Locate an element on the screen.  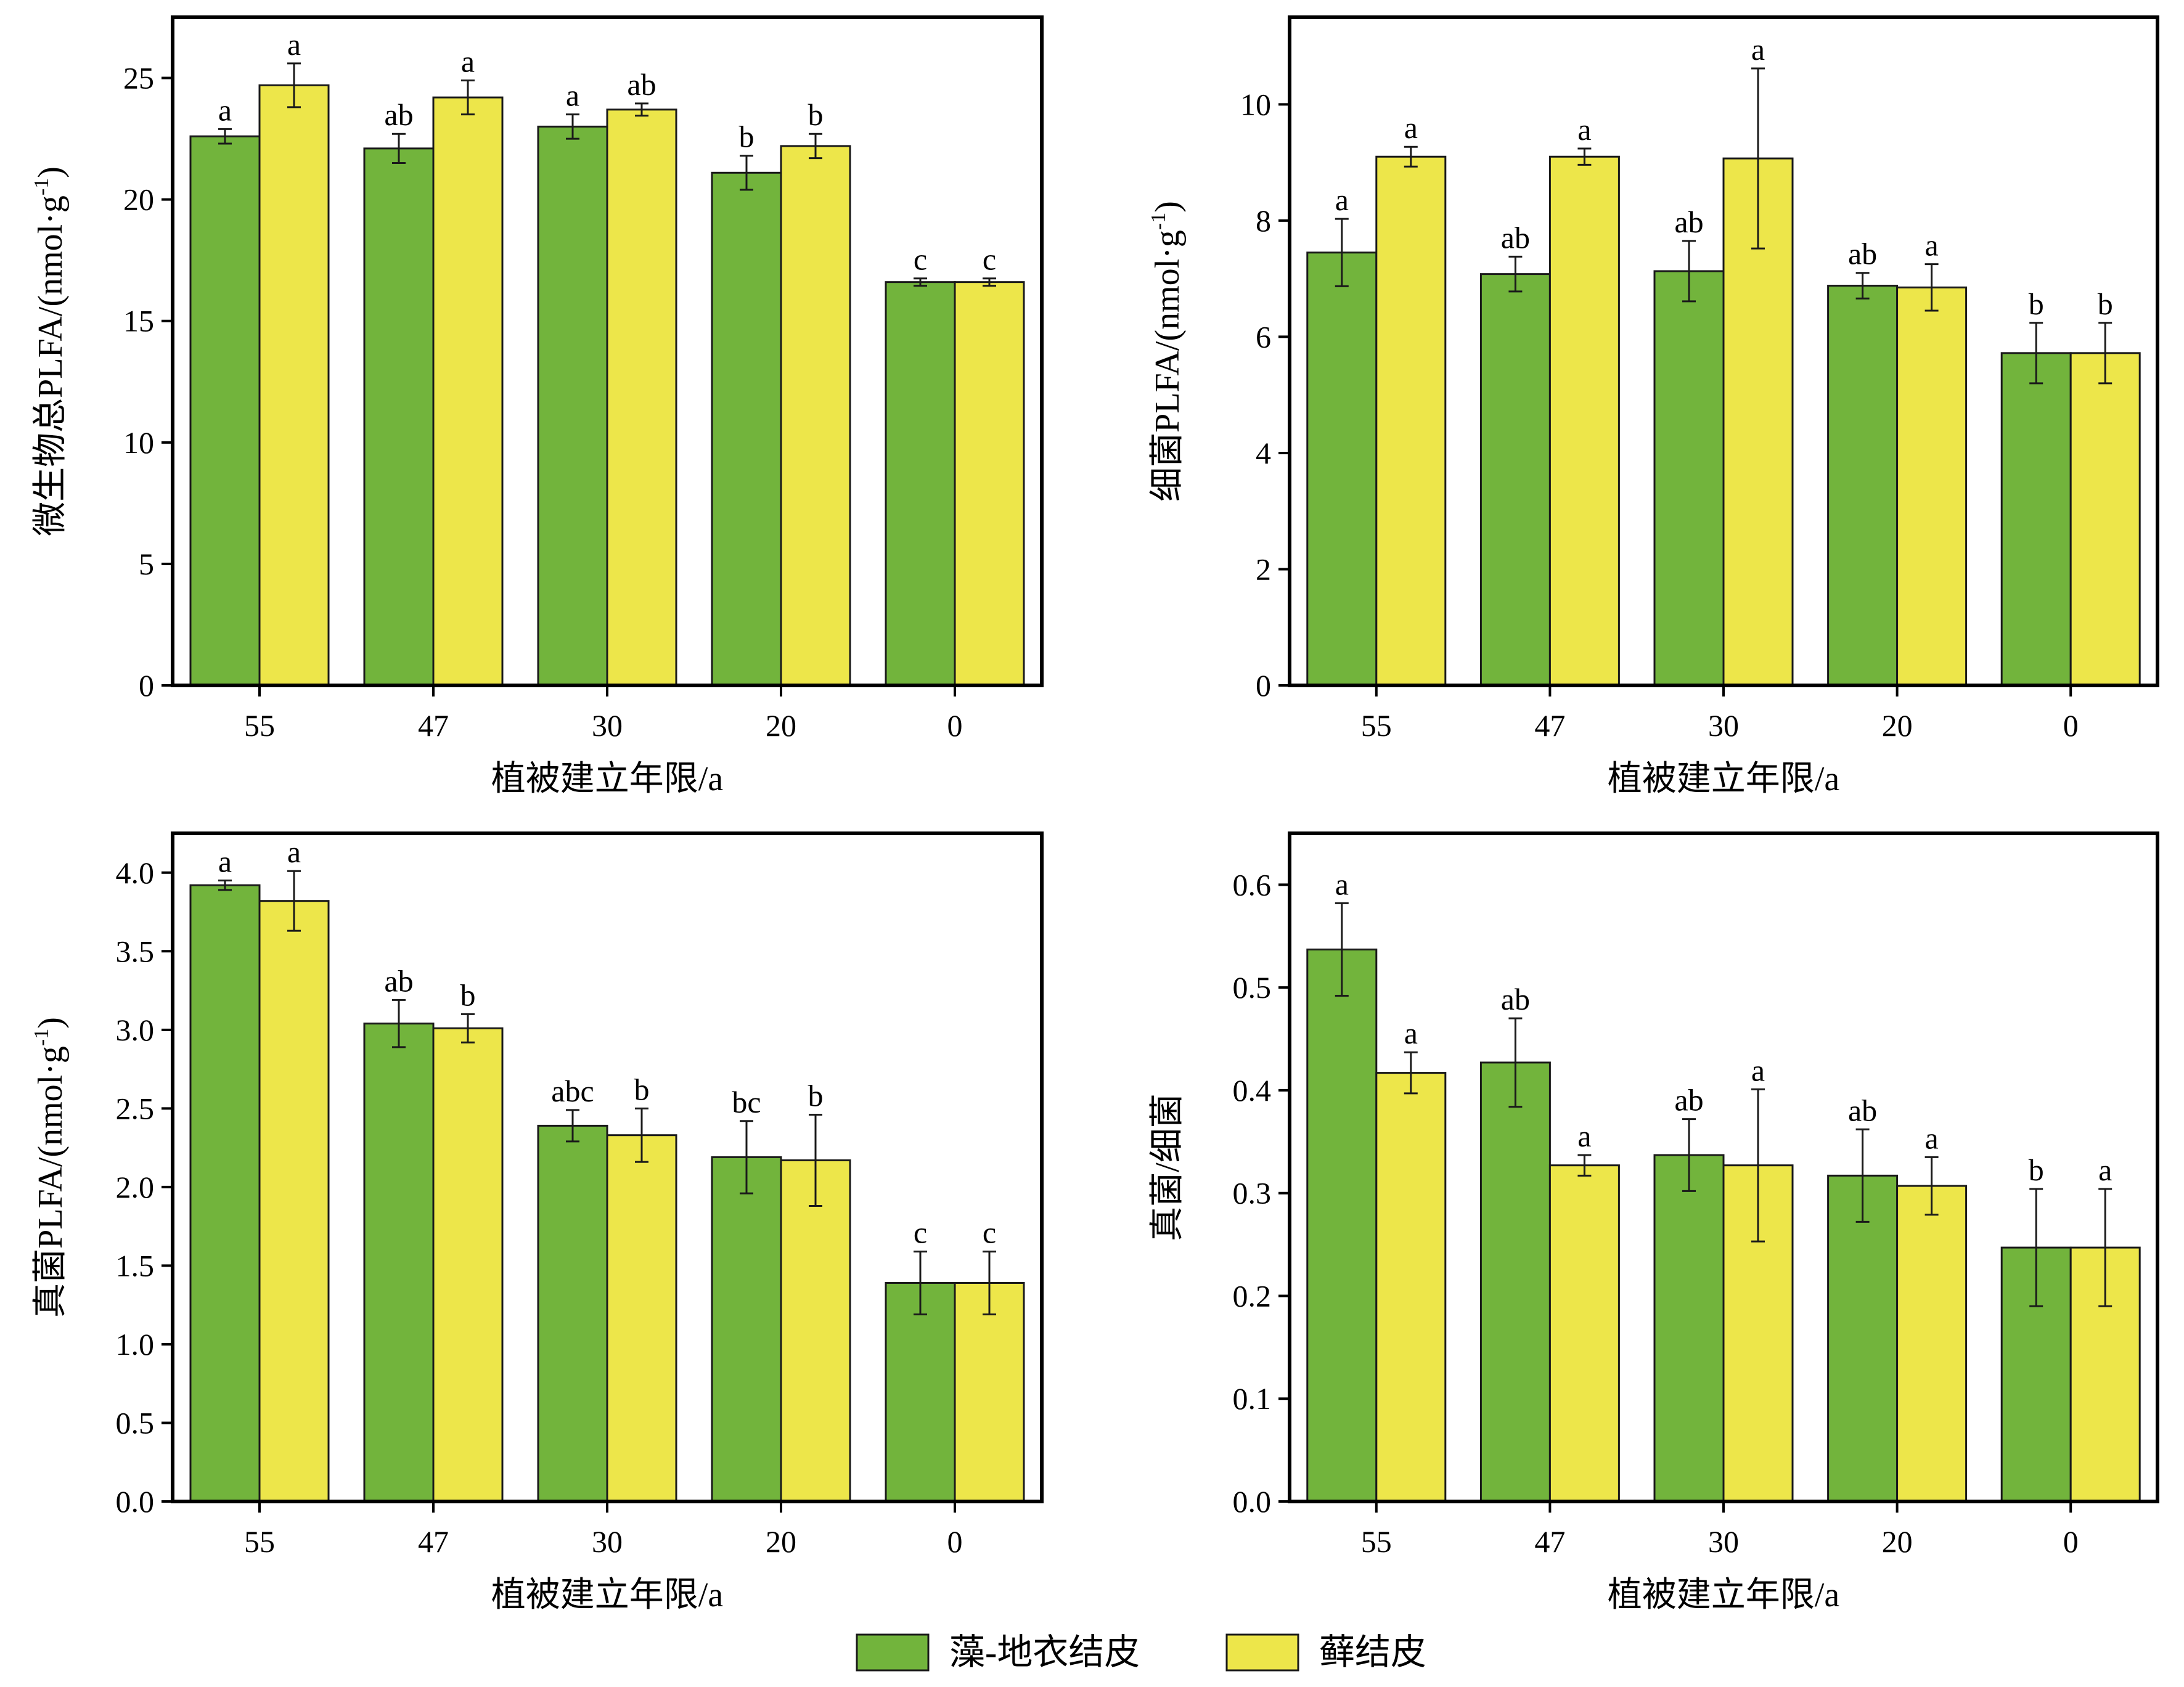
y-tick-label: 2.5 is located at coordinates (135, 1108).